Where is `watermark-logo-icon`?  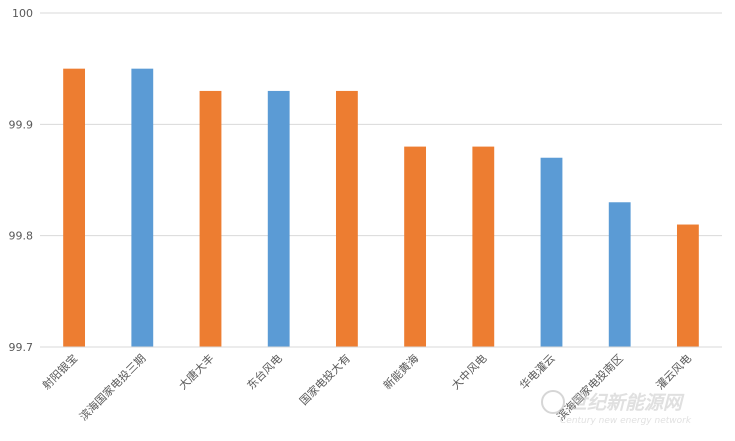 watermark-logo-icon is located at coordinates (553, 402).